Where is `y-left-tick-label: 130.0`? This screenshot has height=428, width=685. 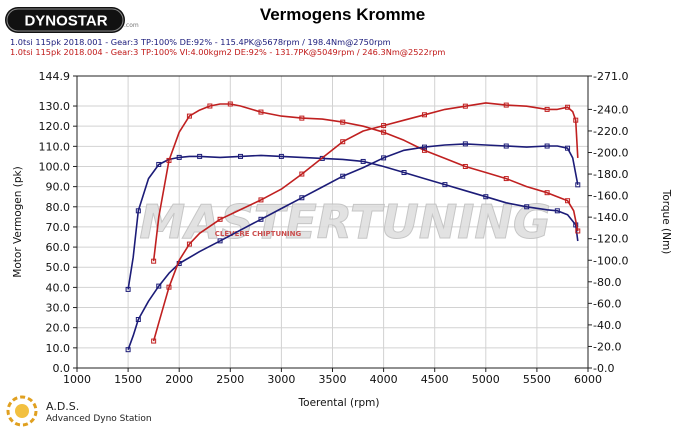 y-left-tick-label: 130.0 is located at coordinates (55, 106).